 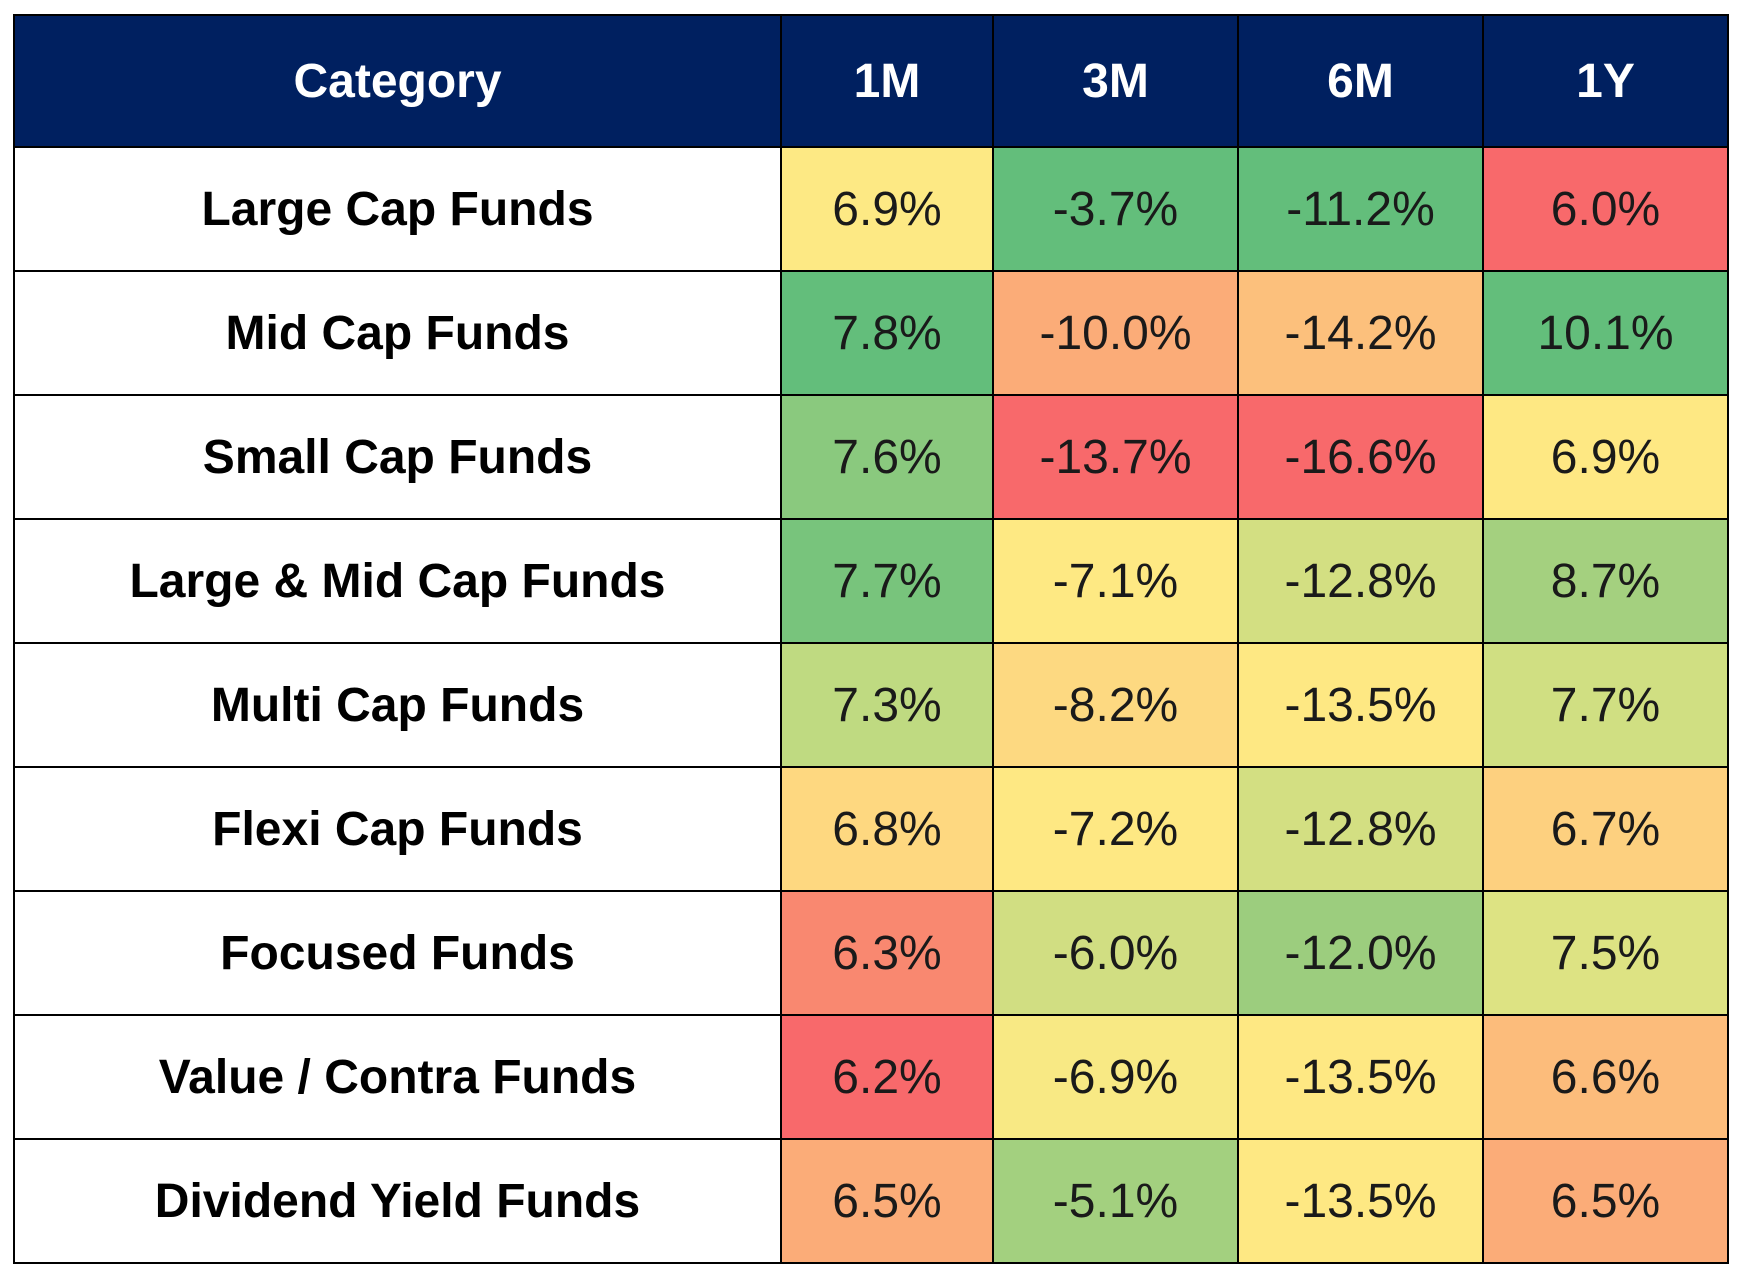 I want to click on value-cell-3m: -13.7%, so click(x=1115, y=457).